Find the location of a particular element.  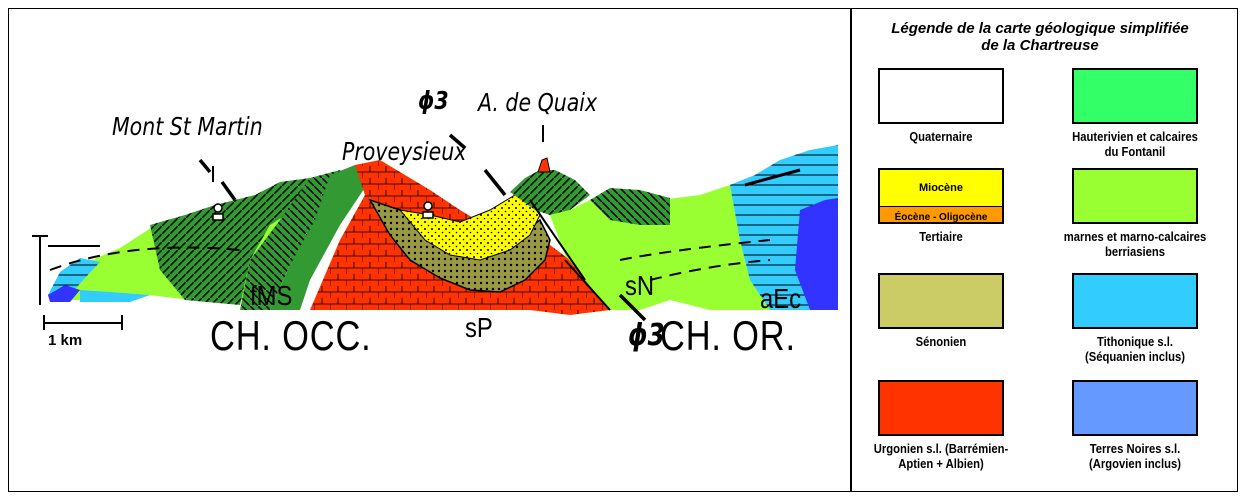

legend-label: Tithonique s.l. (Séquanien inclus) is located at coordinates (1135, 349).